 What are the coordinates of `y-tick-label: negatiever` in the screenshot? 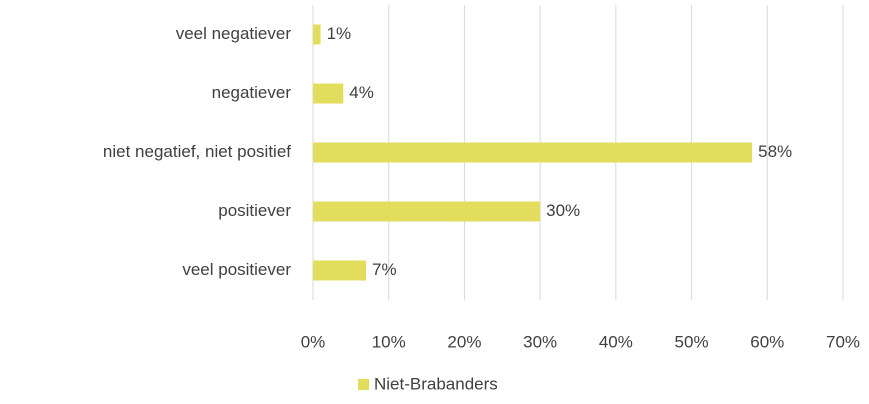 It's located at (252, 92).